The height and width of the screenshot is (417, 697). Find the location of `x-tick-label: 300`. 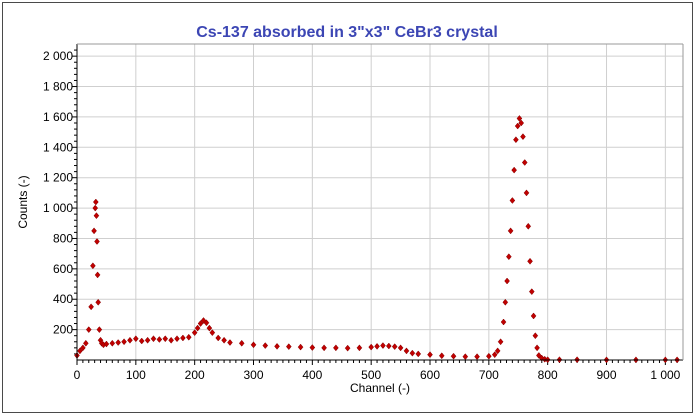

x-tick-label: 300 is located at coordinates (253, 375).